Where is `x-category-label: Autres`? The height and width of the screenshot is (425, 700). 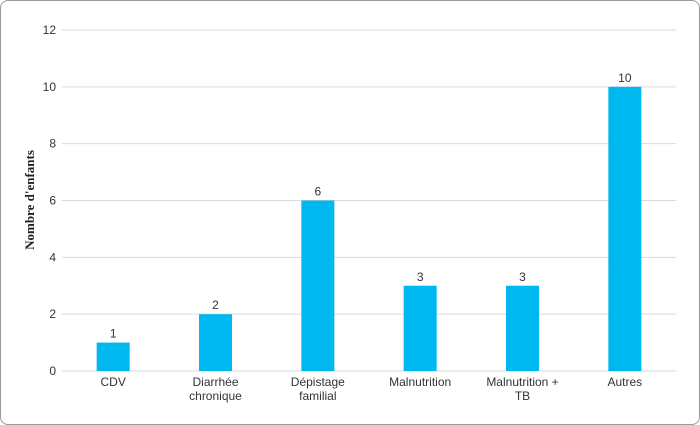
x-category-label: Autres is located at coordinates (624, 382).